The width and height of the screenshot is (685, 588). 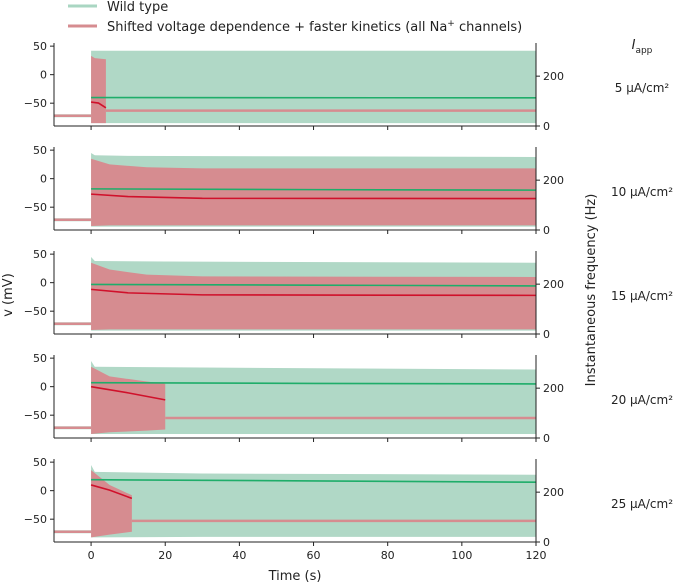 What do you see at coordinates (591, 290) in the screenshot?
I see `y-axis-label-right: Instantaneous frequency (Hz)` at bounding box center [591, 290].